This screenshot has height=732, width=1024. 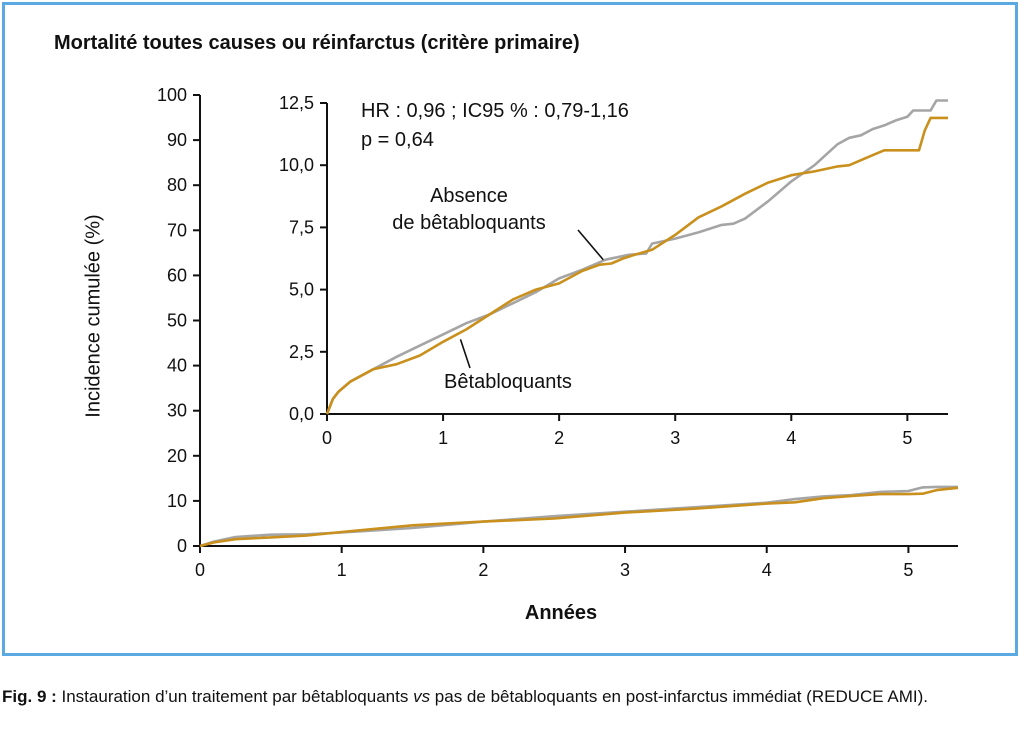 What do you see at coordinates (508, 382) in the screenshot?
I see `legend-beta-label: Bêtabloquants` at bounding box center [508, 382].